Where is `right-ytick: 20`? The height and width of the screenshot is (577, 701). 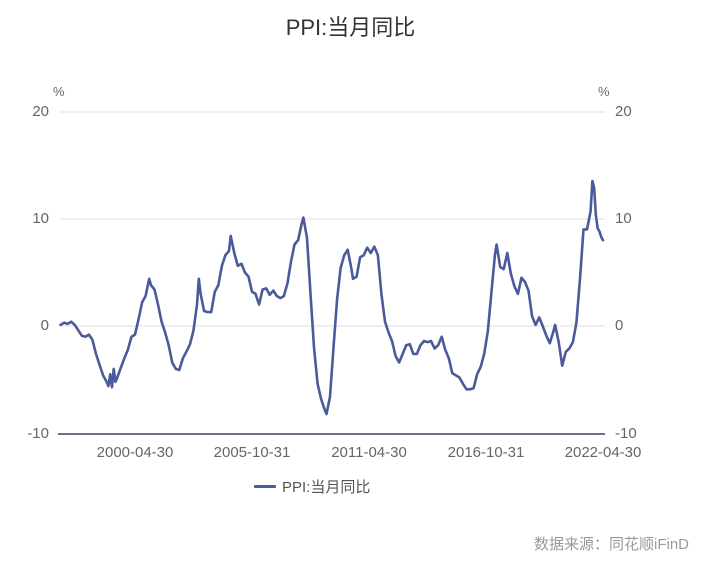 right-ytick: 20 is located at coordinates (623, 111).